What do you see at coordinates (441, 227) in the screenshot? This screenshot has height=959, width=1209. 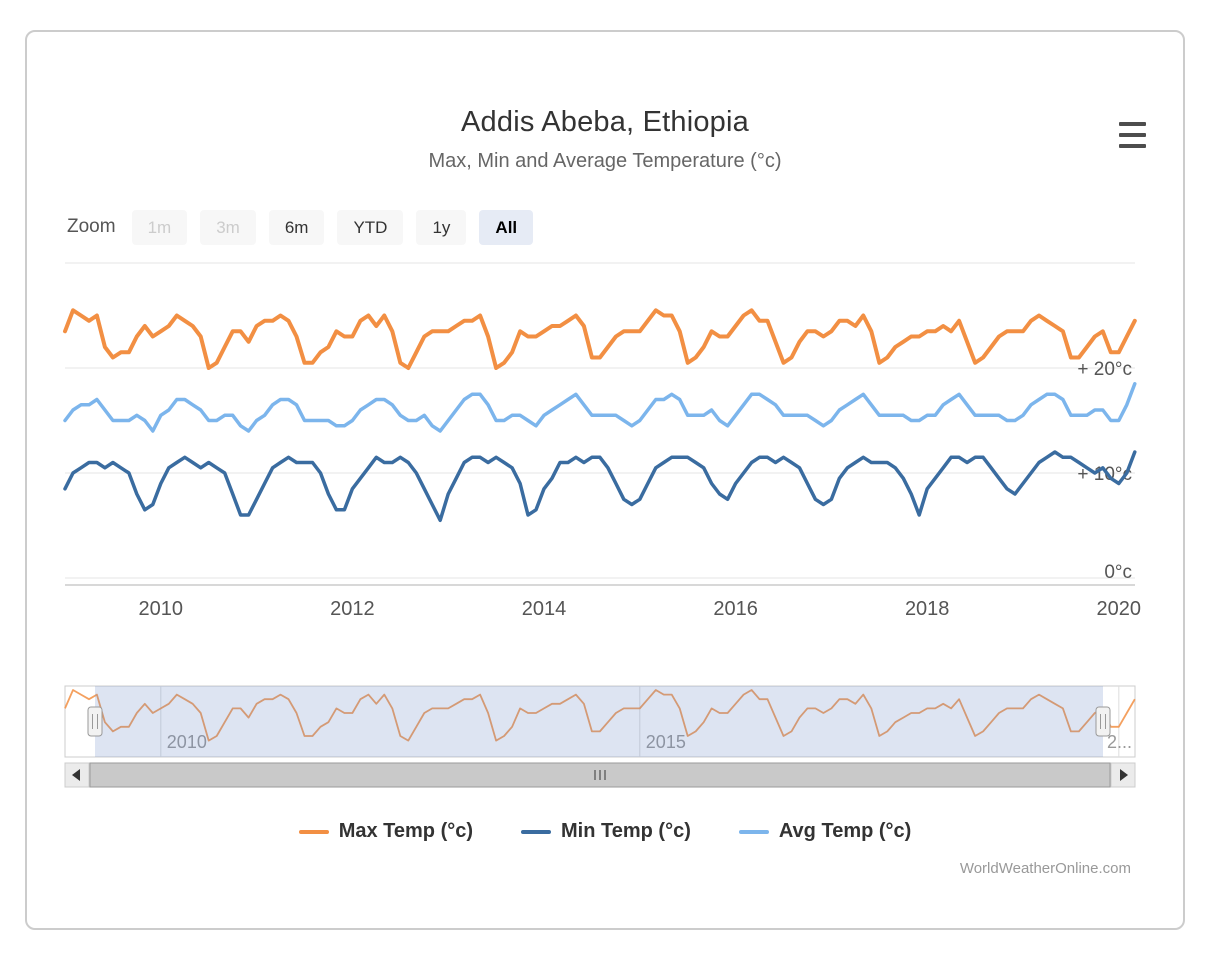 I see `zoom-button-1y: 1y` at bounding box center [441, 227].